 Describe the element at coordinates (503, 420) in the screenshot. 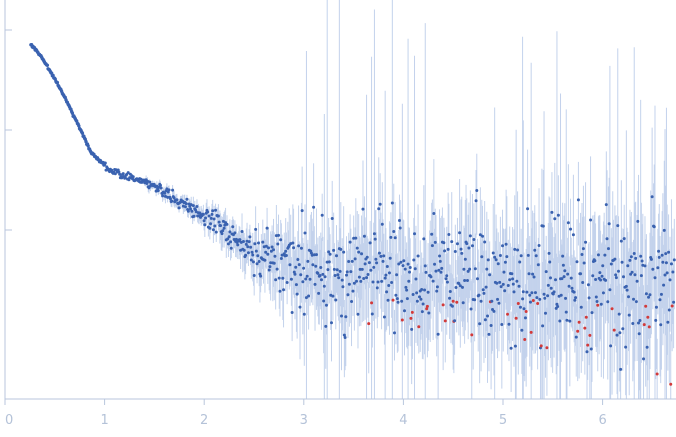

I see `x-tick-label-5: 5` at that location.